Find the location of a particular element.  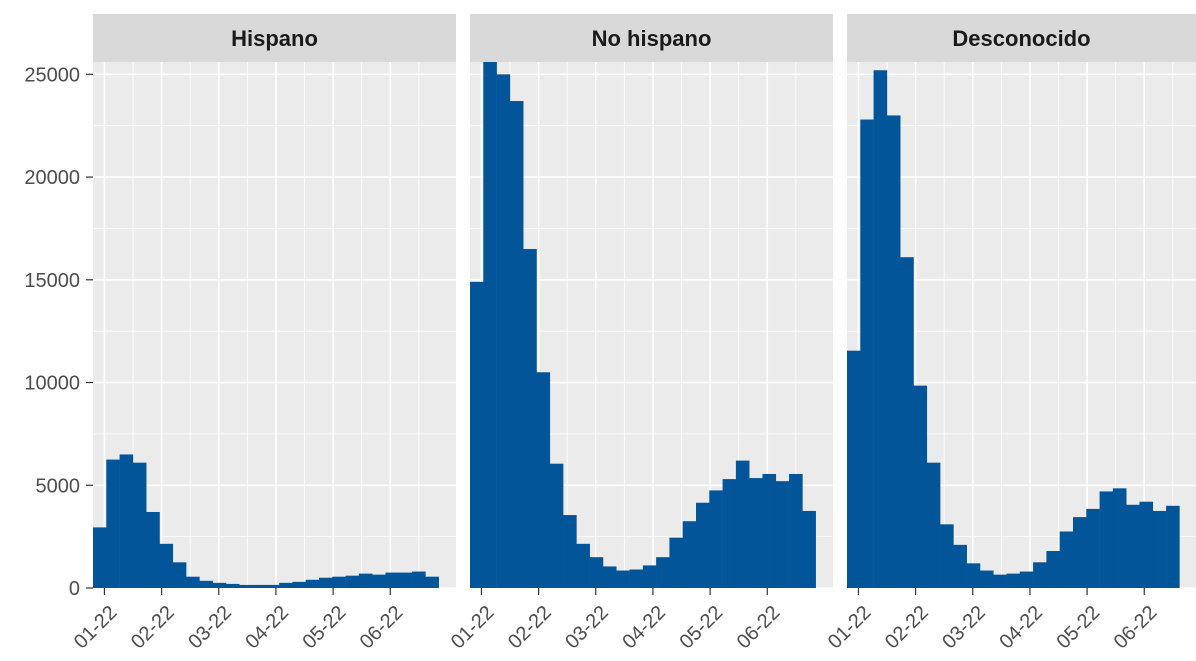

facet-title: Hispano is located at coordinates (274, 38).